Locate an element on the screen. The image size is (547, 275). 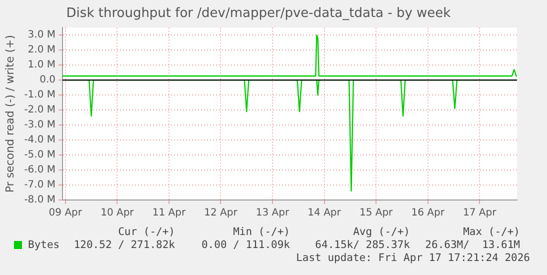
y-tick-label: -5.0 M is located at coordinates (40, 155).